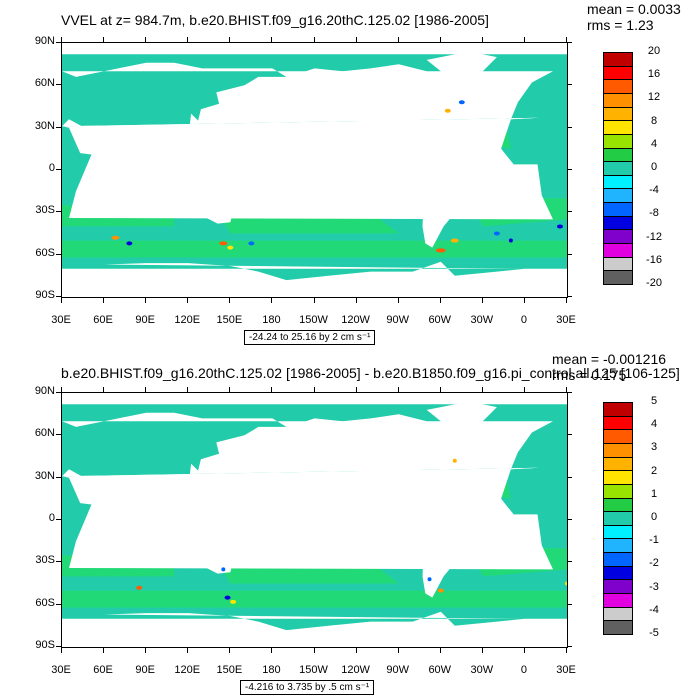 This screenshot has width=700, height=700. I want to click on lon-tick-label: 60W, so click(440, 320).